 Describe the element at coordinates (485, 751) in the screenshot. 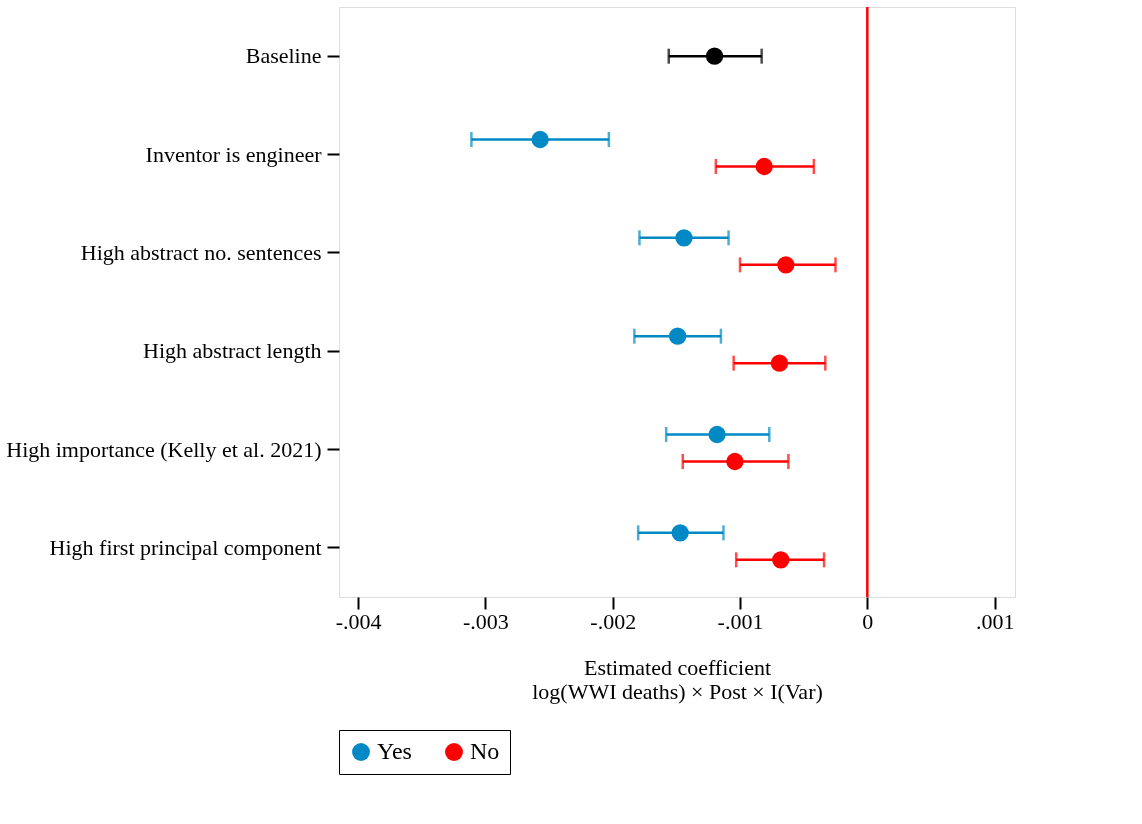

I see `legend-label: No` at that location.